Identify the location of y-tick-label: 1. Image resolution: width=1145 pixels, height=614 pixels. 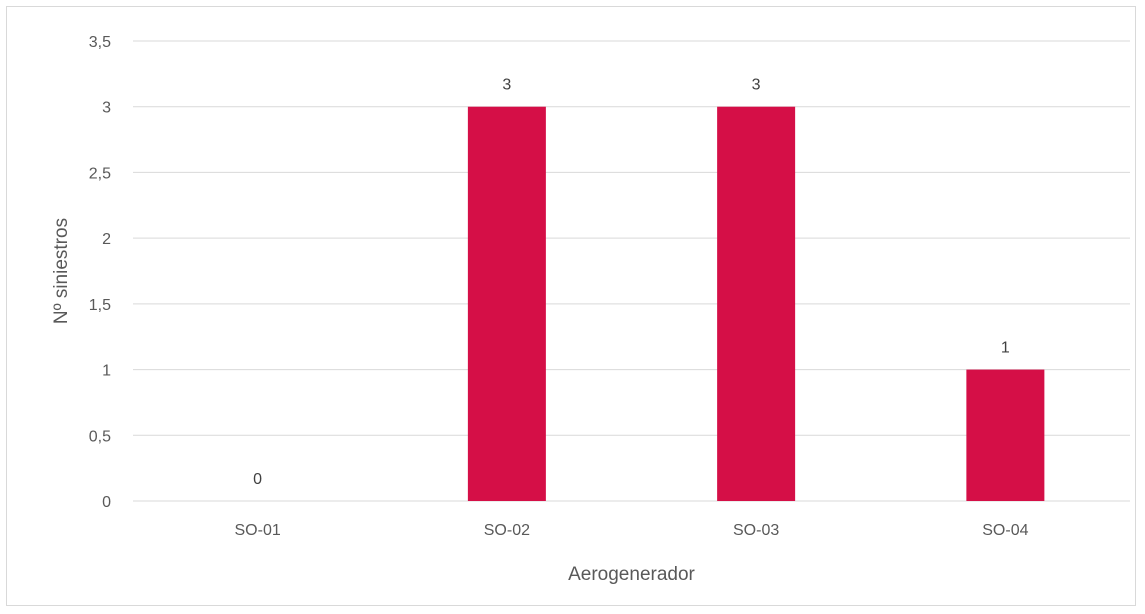
(106, 371).